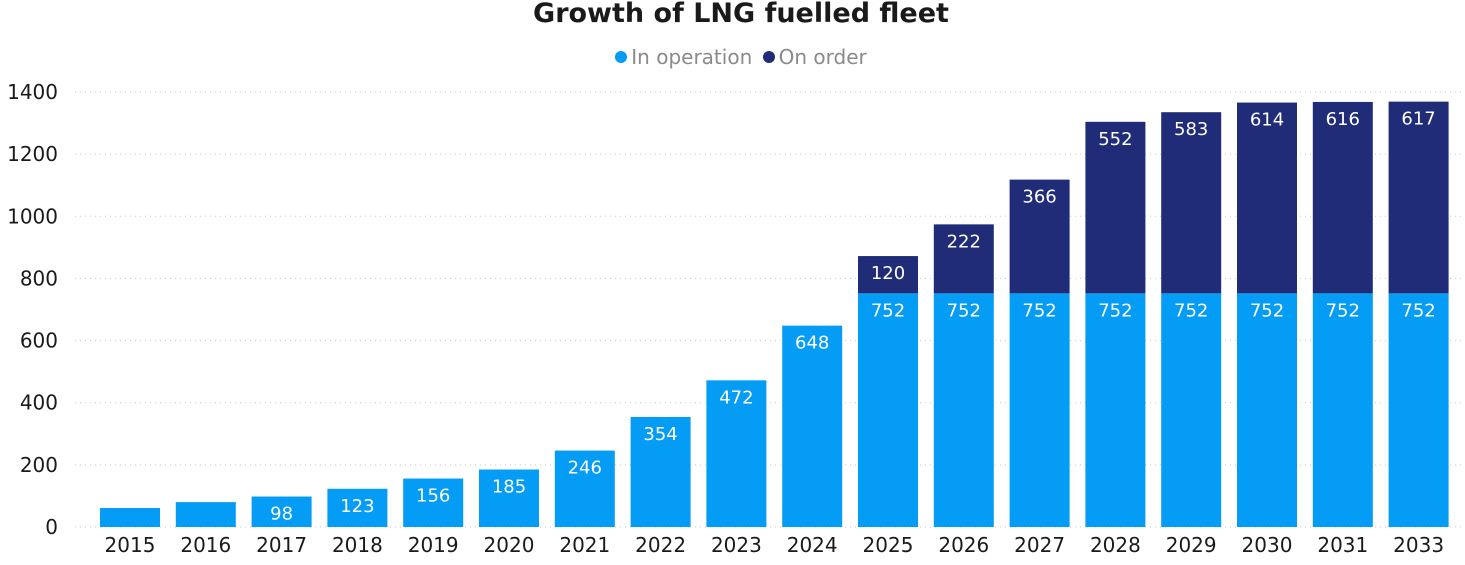  I want to click on x-tick-label: 2025, so click(888, 545).